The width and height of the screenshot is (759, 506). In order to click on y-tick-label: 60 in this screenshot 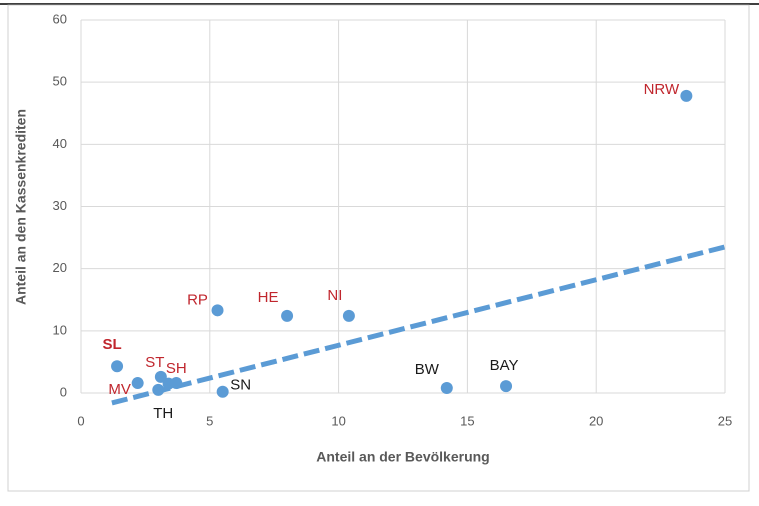, I will do `click(60, 18)`.